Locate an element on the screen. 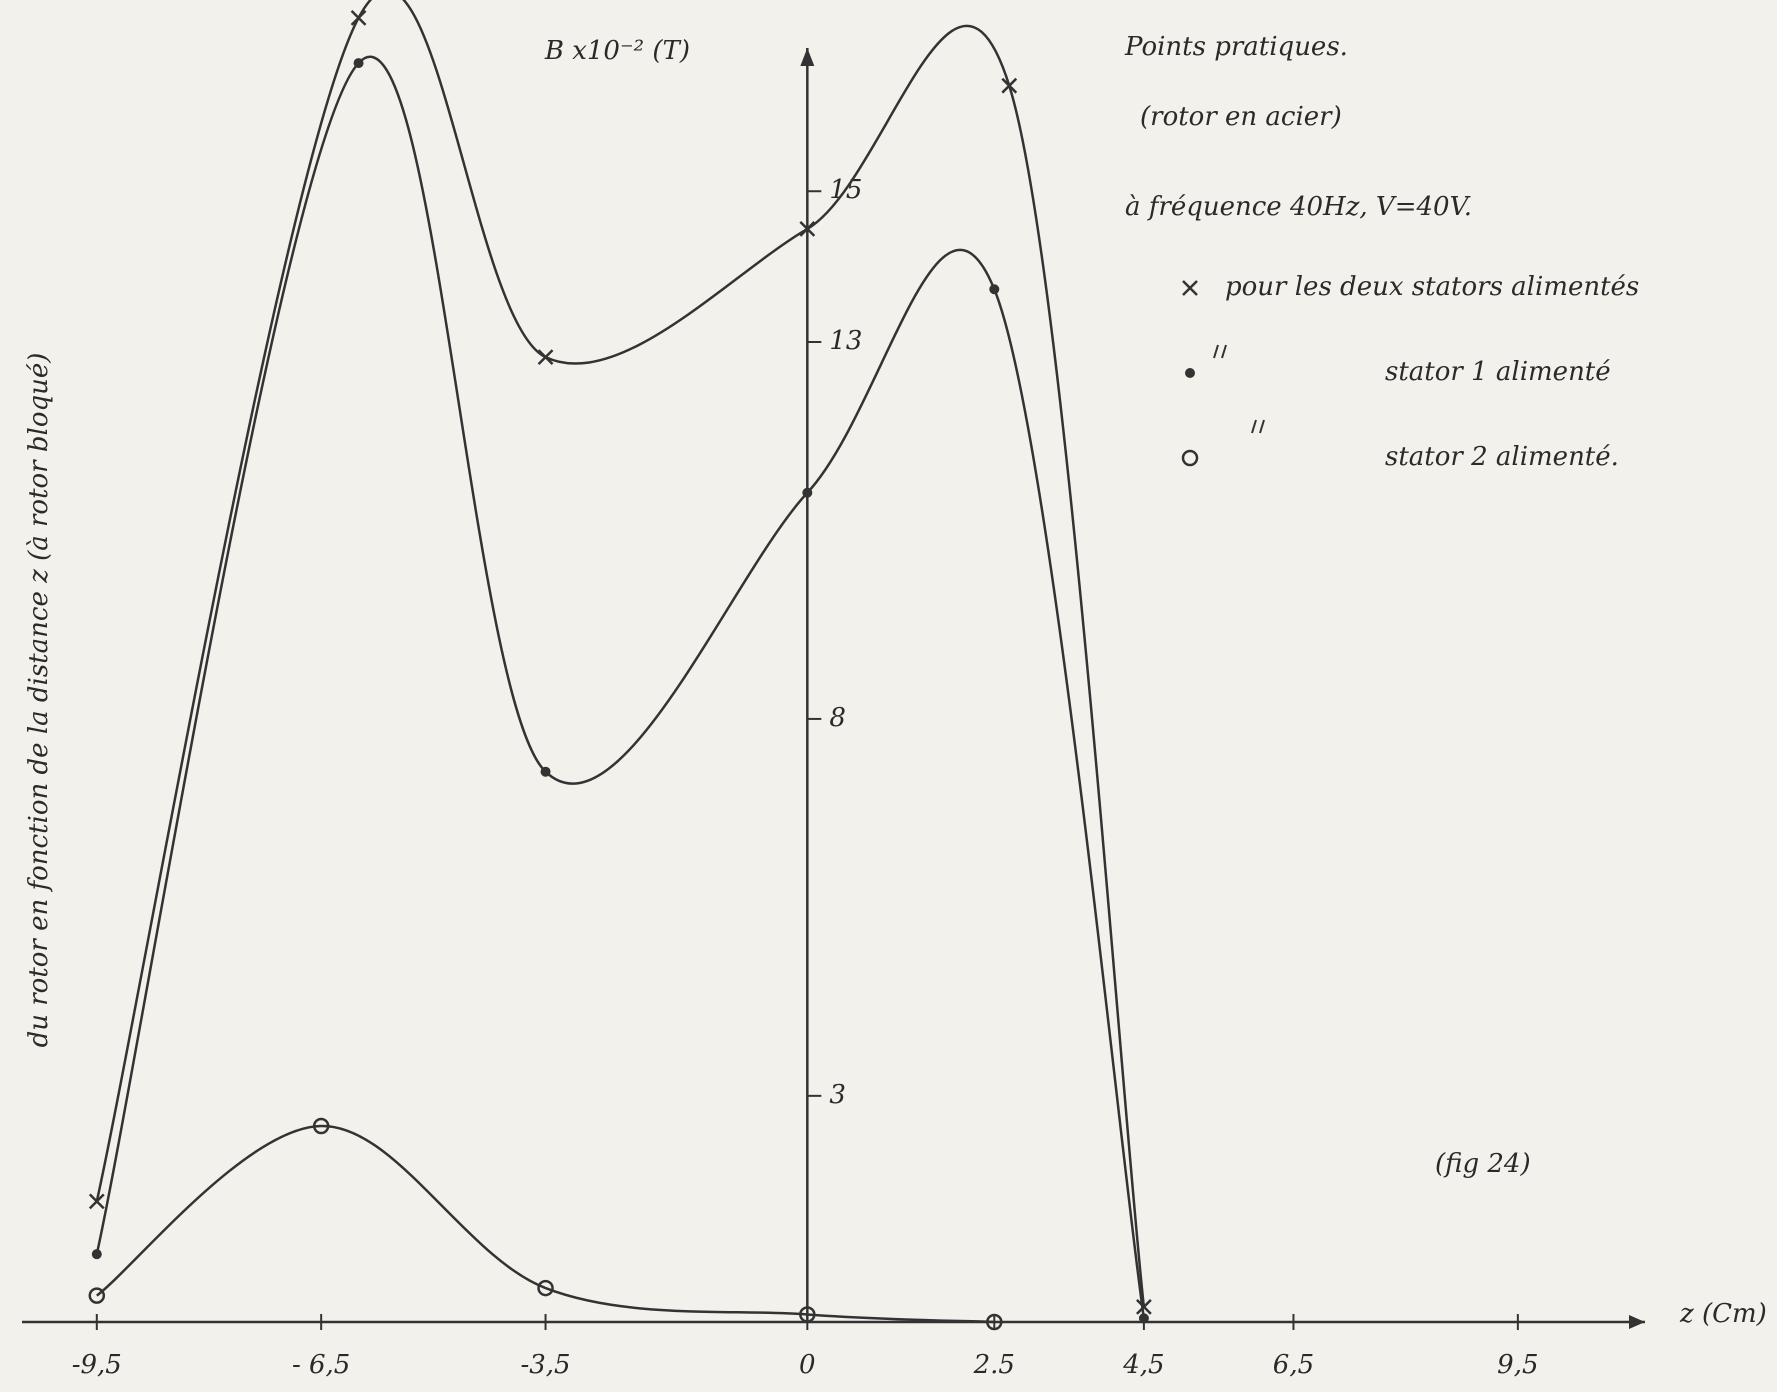 The height and width of the screenshot is (1392, 1777). x-tick-label: 9,5 is located at coordinates (1517, 1365).